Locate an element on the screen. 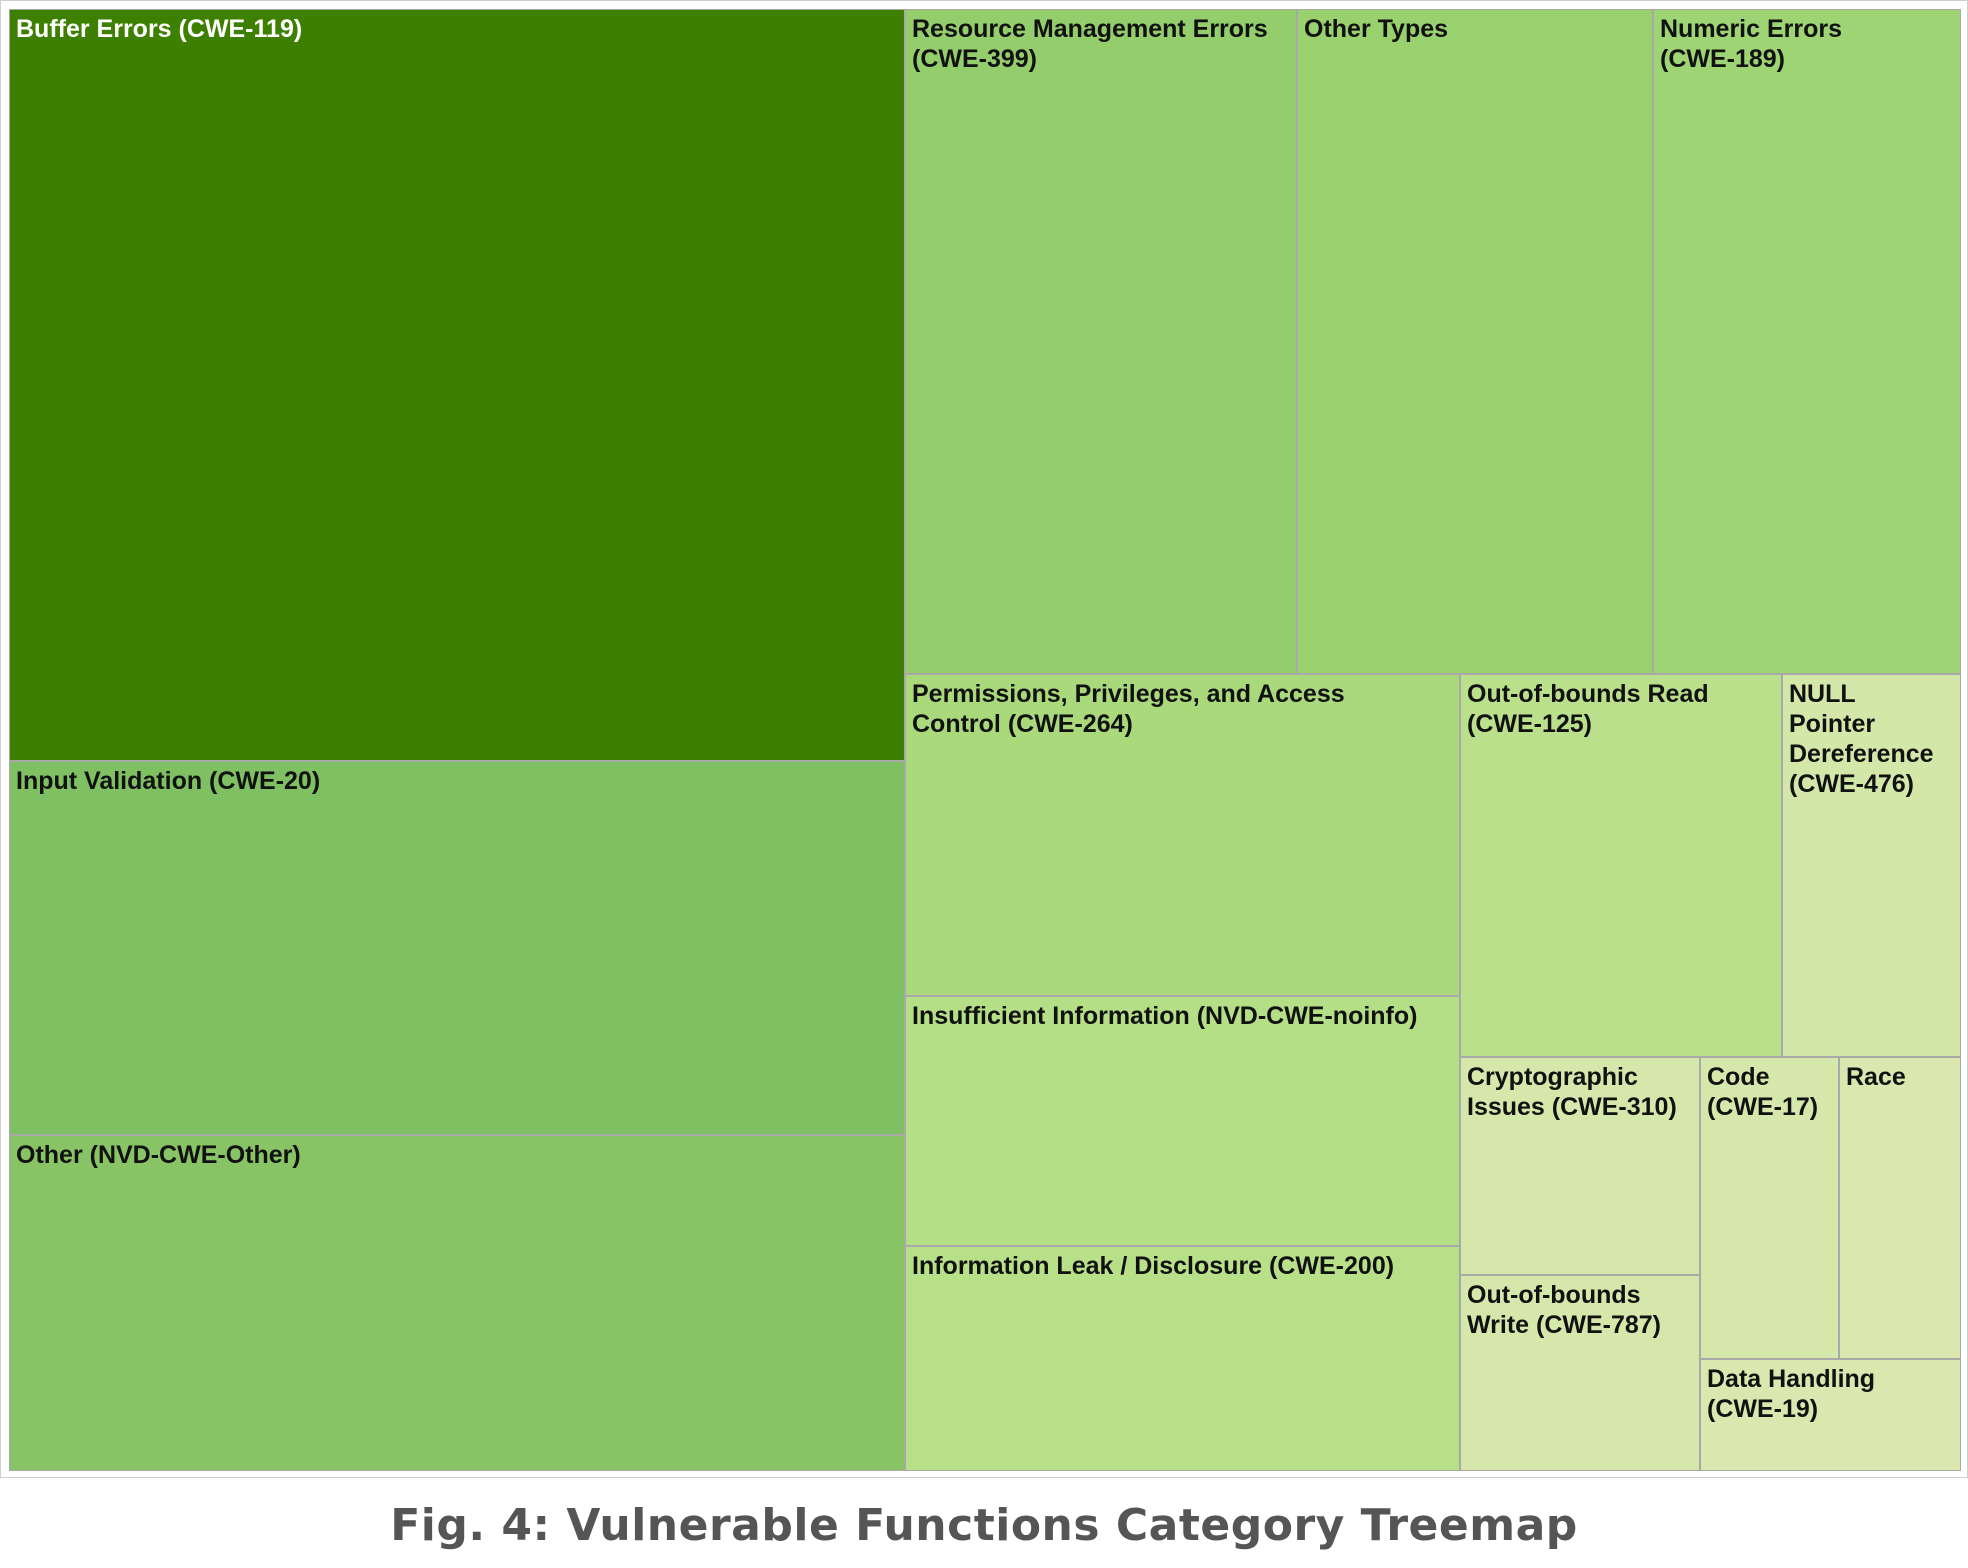 Image resolution: width=1968 pixels, height=1568 pixels. treemap-cell-label: NULL Pointer Dereference (CWE-476) is located at coordinates (1861, 739).